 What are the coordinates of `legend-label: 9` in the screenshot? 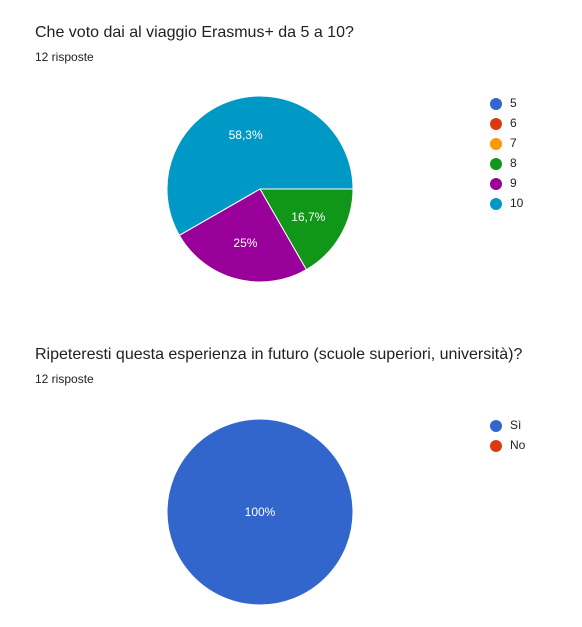 It's located at (513, 183).